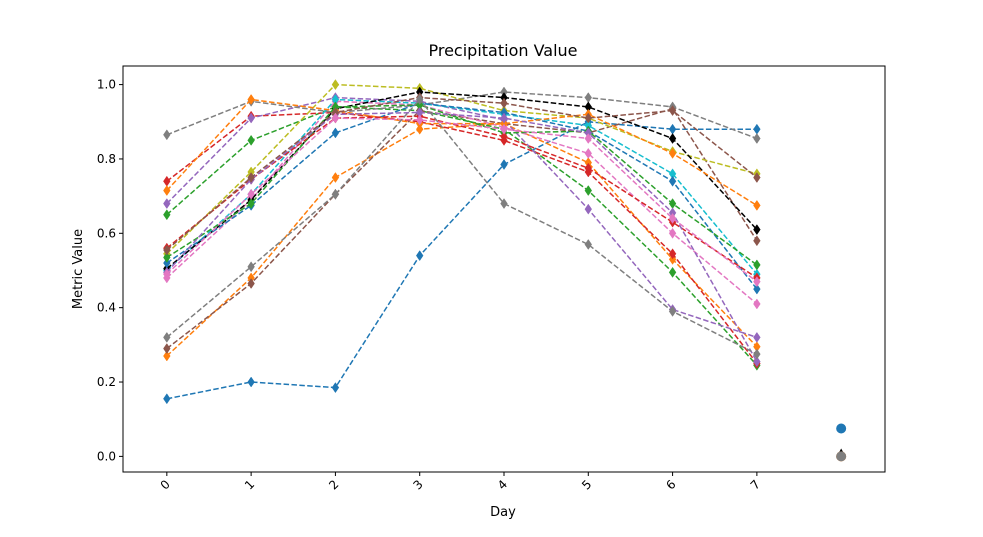 The height and width of the screenshot is (537, 983). Describe the element at coordinates (106, 382) in the screenshot. I see `y-tick-label: 0.2` at that location.